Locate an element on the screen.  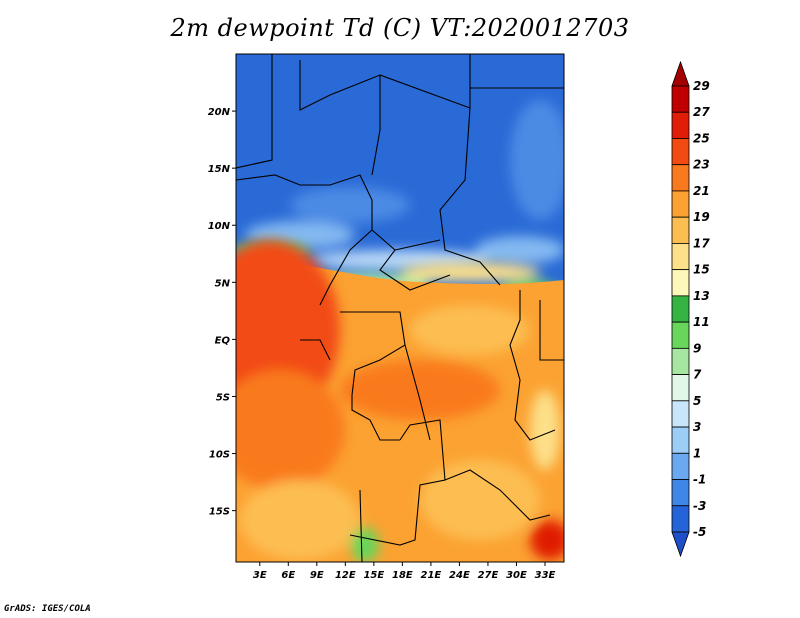
credit-text: GrADS: IGES/COLA is located at coordinates (47, 609).